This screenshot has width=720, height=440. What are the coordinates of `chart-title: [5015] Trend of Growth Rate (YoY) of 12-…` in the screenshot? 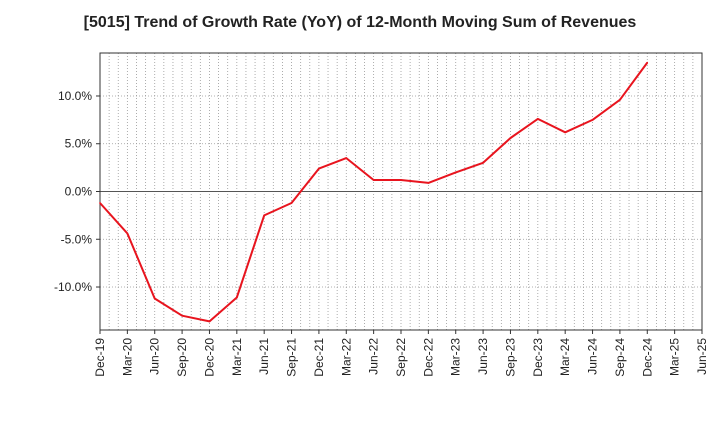 It's located at (360, 22).